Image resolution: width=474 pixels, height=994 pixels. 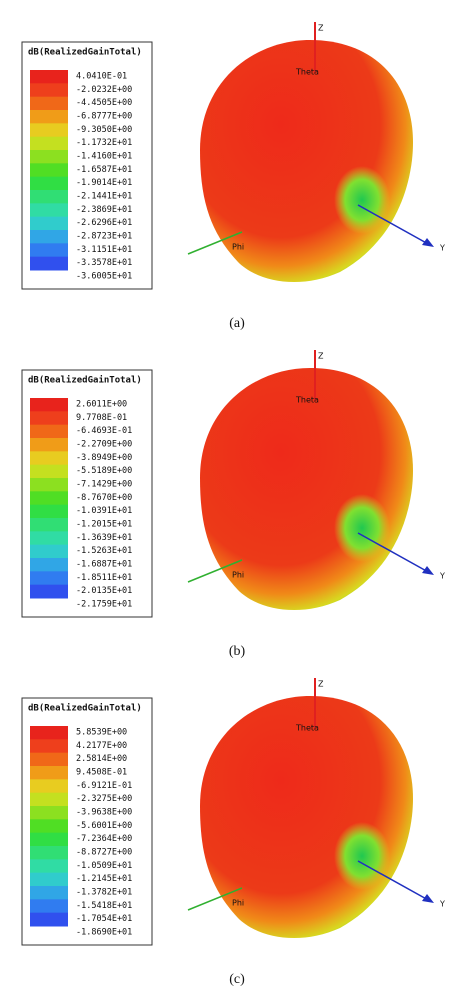 I want to click on legend-value: 9.7708E-01, so click(x=101, y=418).